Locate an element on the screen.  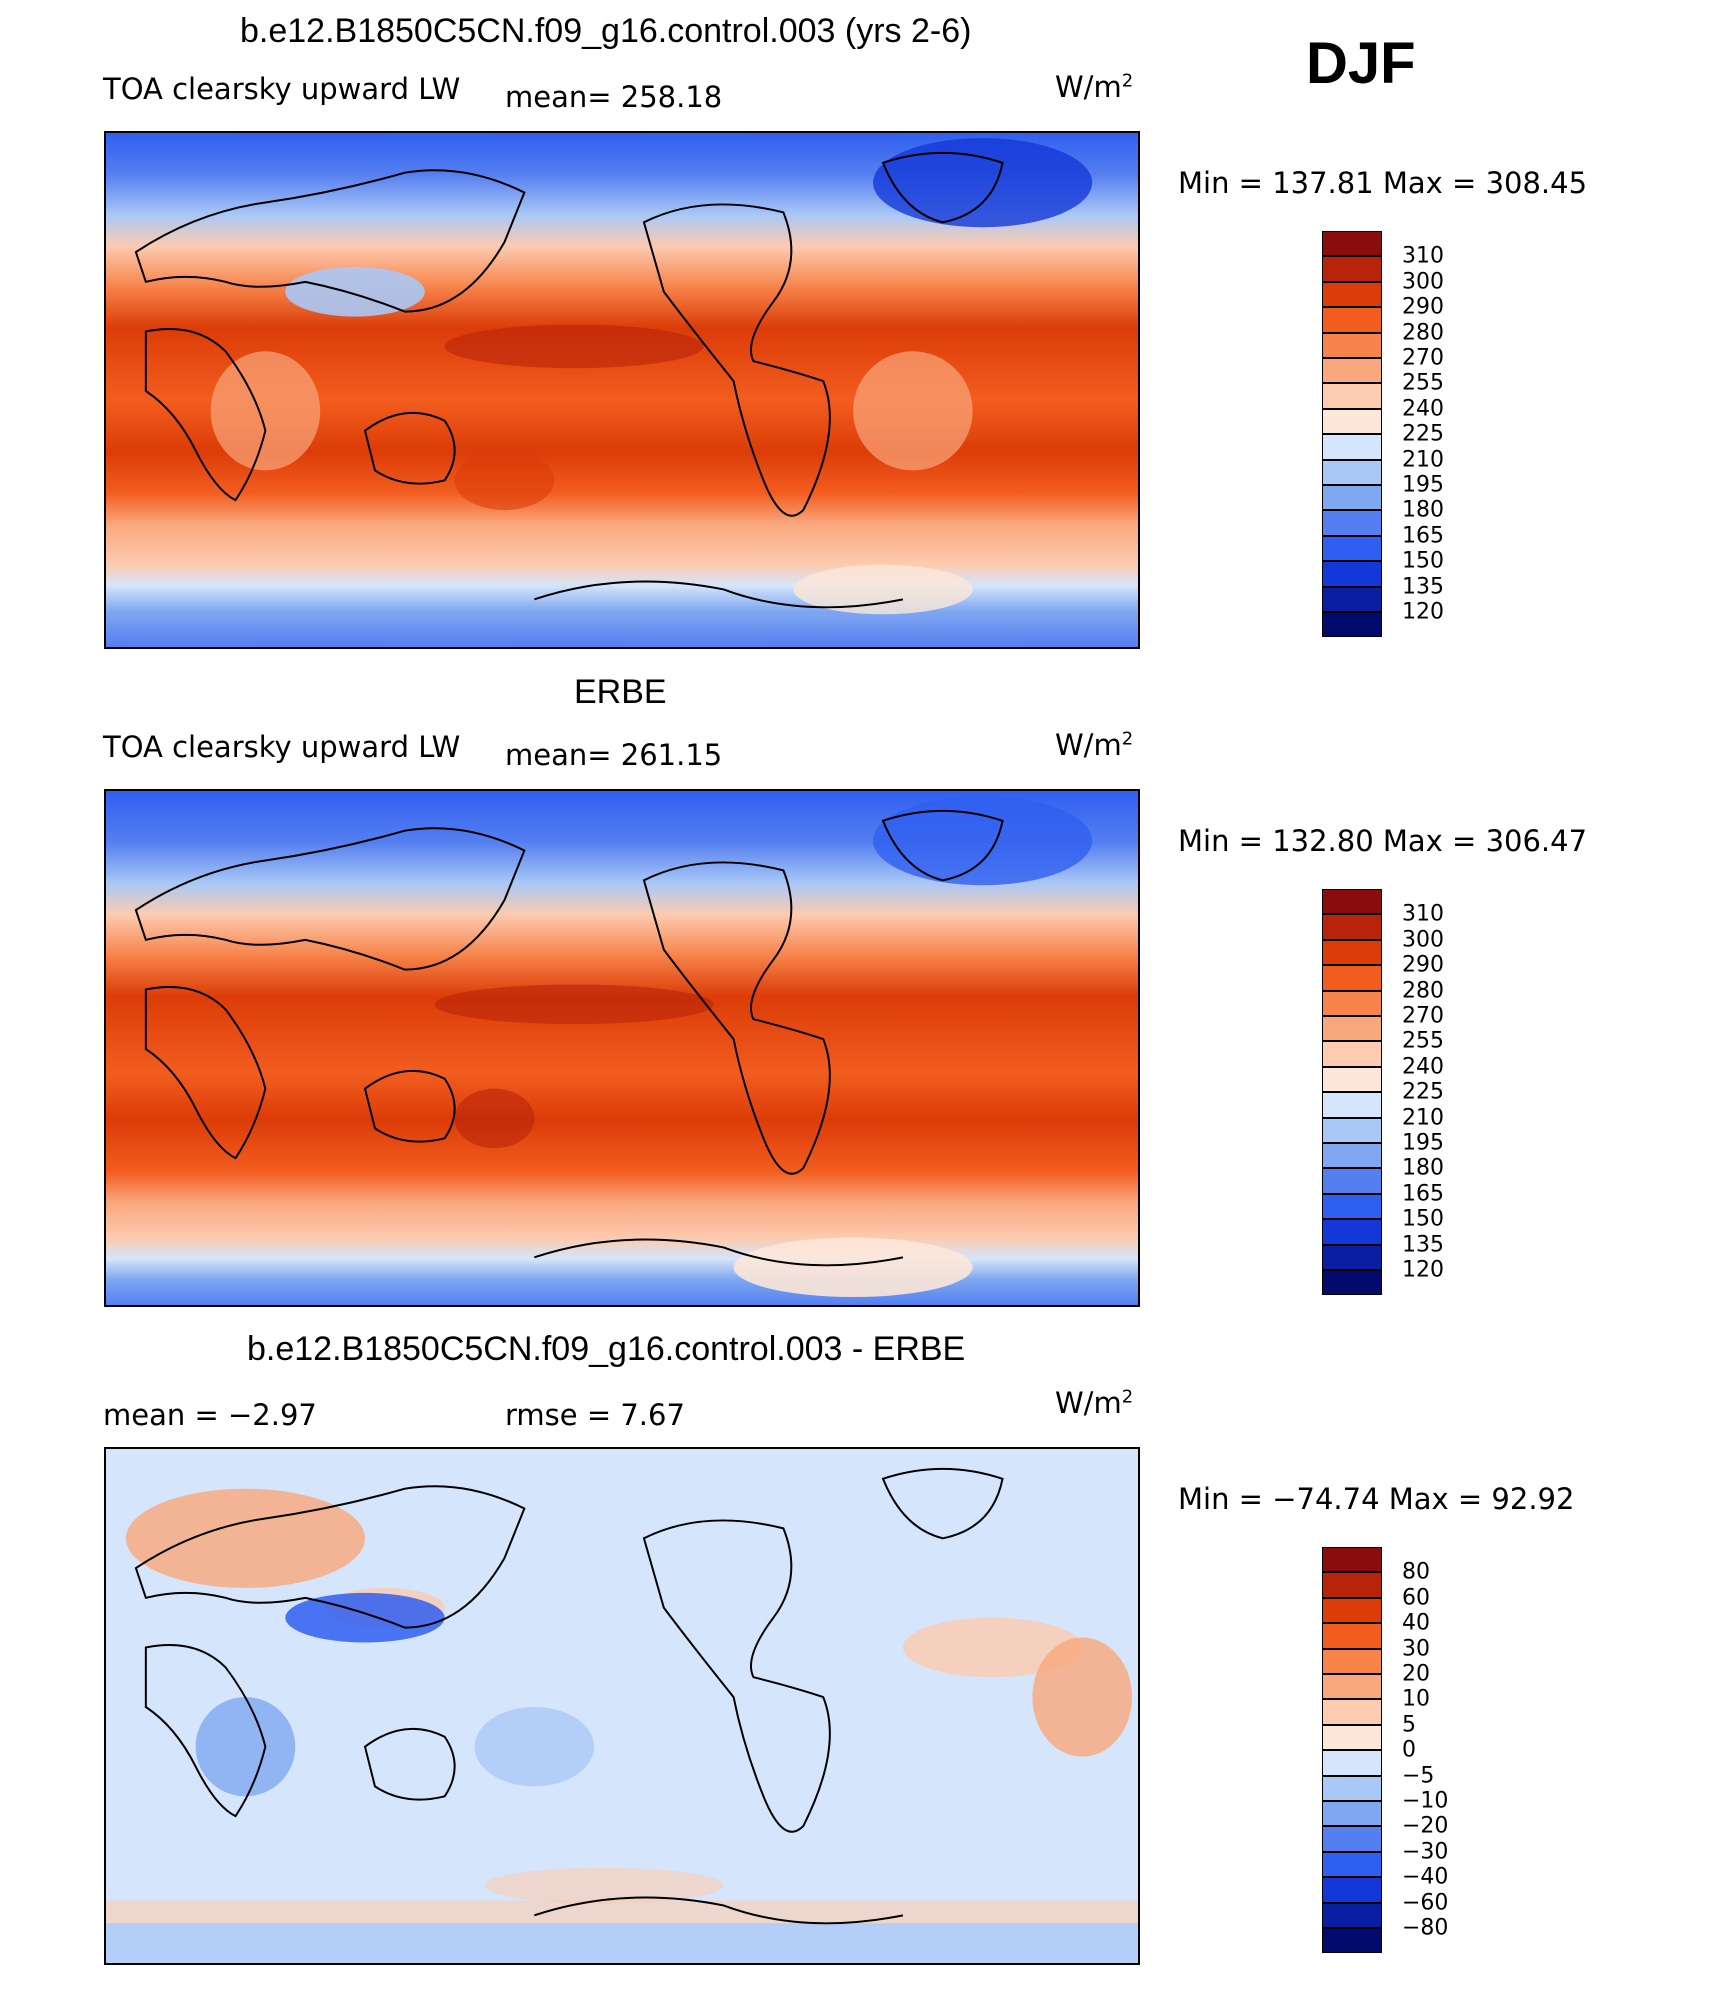
colorbar-label: 0 is located at coordinates (1409, 1750).